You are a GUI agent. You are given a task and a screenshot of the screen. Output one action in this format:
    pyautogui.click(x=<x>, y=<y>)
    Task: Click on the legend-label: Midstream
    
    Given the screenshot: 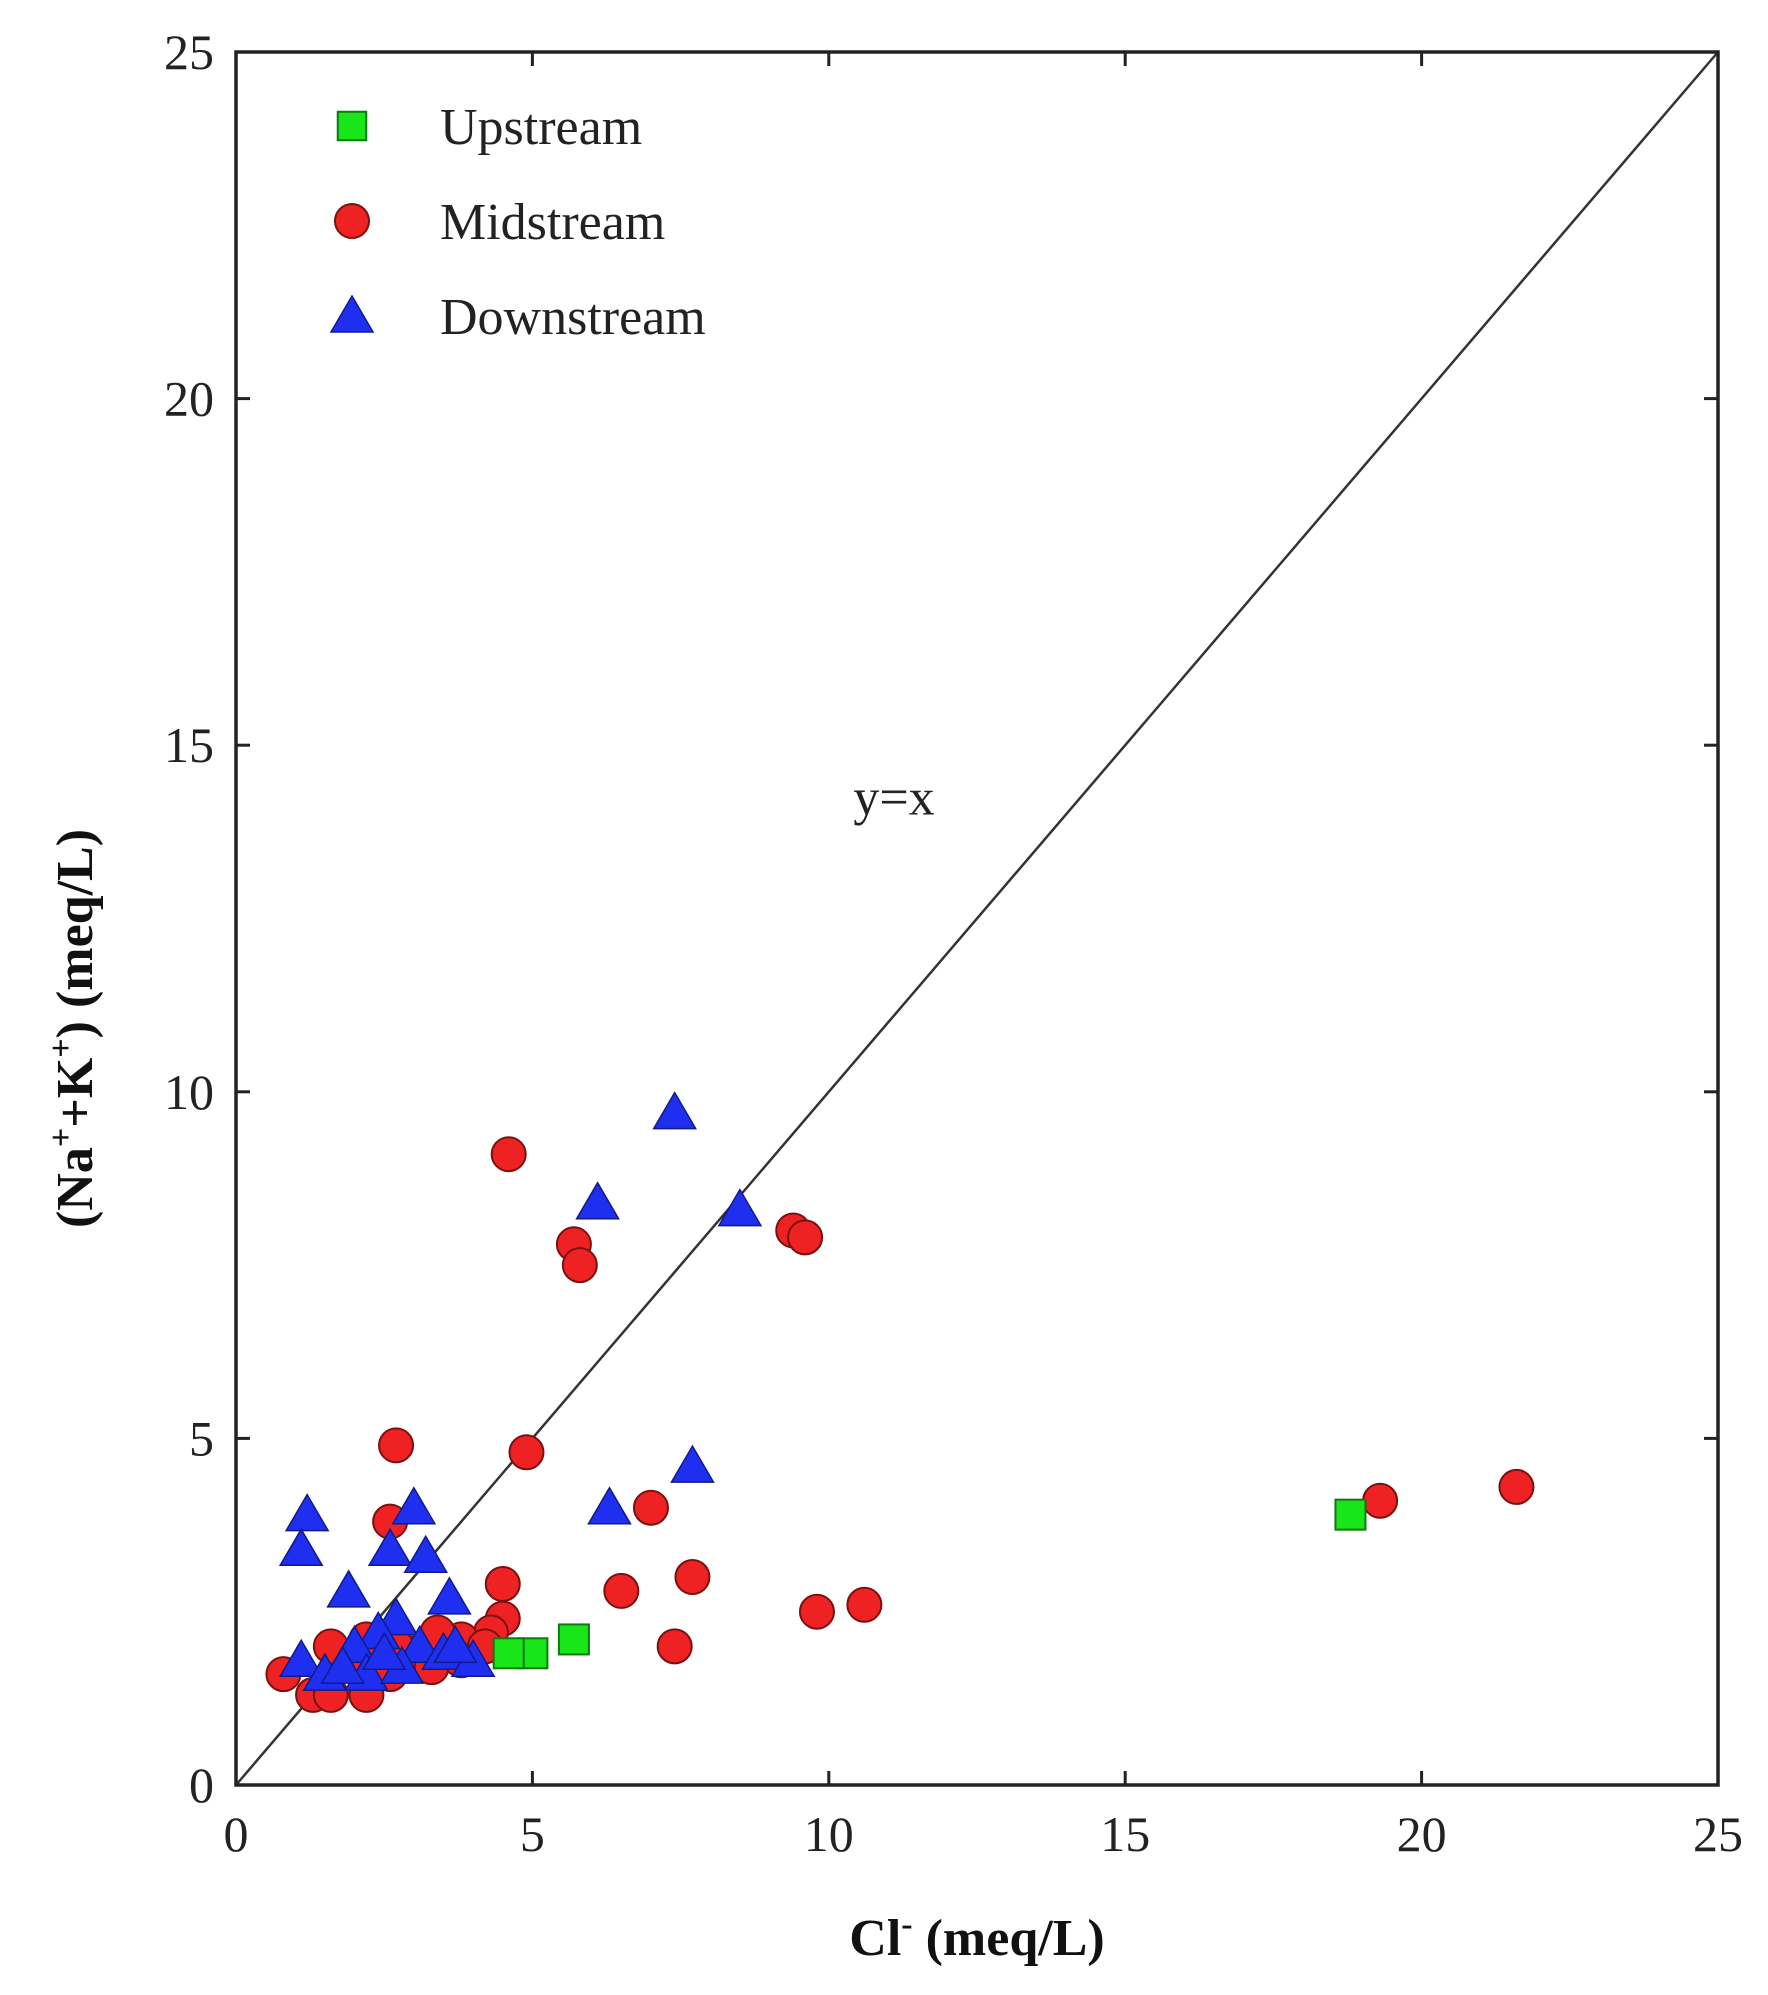 What is the action you would take?
    pyautogui.click(x=552, y=222)
    